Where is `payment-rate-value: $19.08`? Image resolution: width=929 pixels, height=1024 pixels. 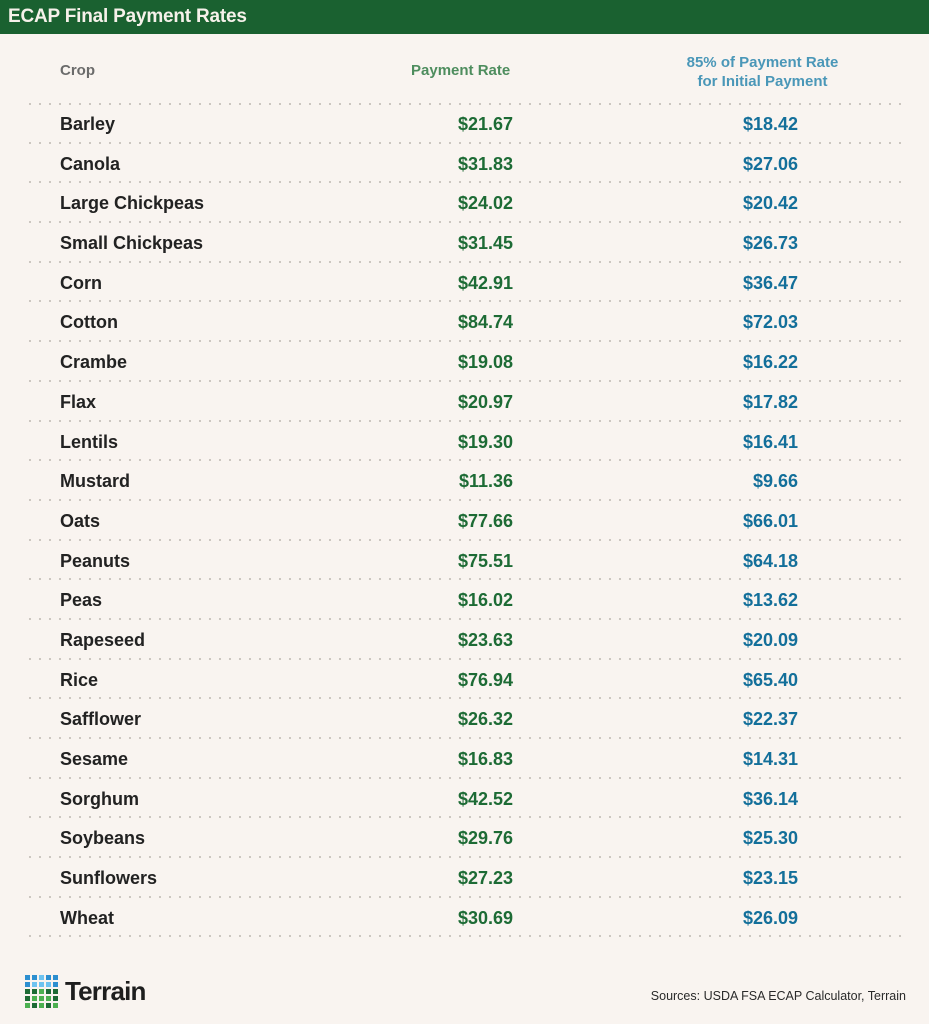 payment-rate-value: $19.08 is located at coordinates (485, 362).